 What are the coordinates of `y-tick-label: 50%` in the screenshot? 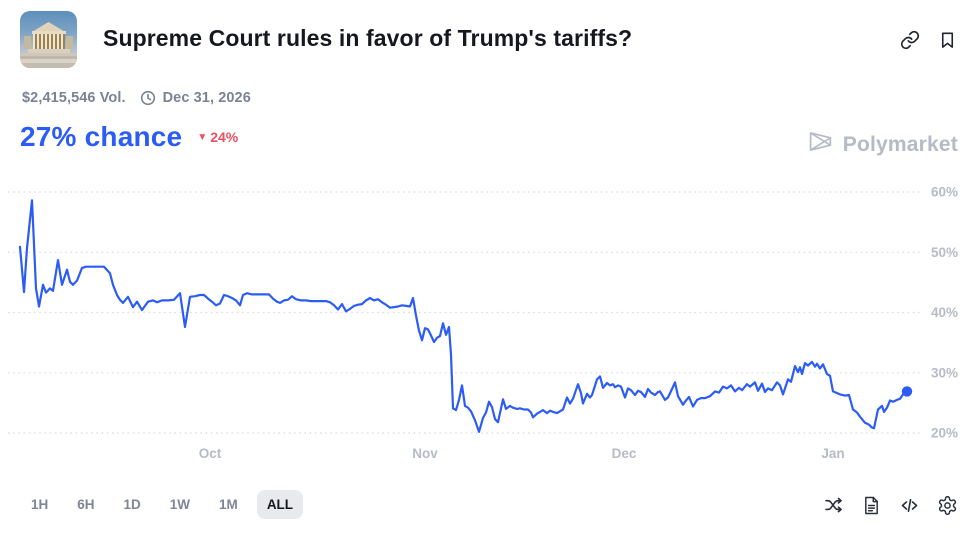 It's located at (944, 252).